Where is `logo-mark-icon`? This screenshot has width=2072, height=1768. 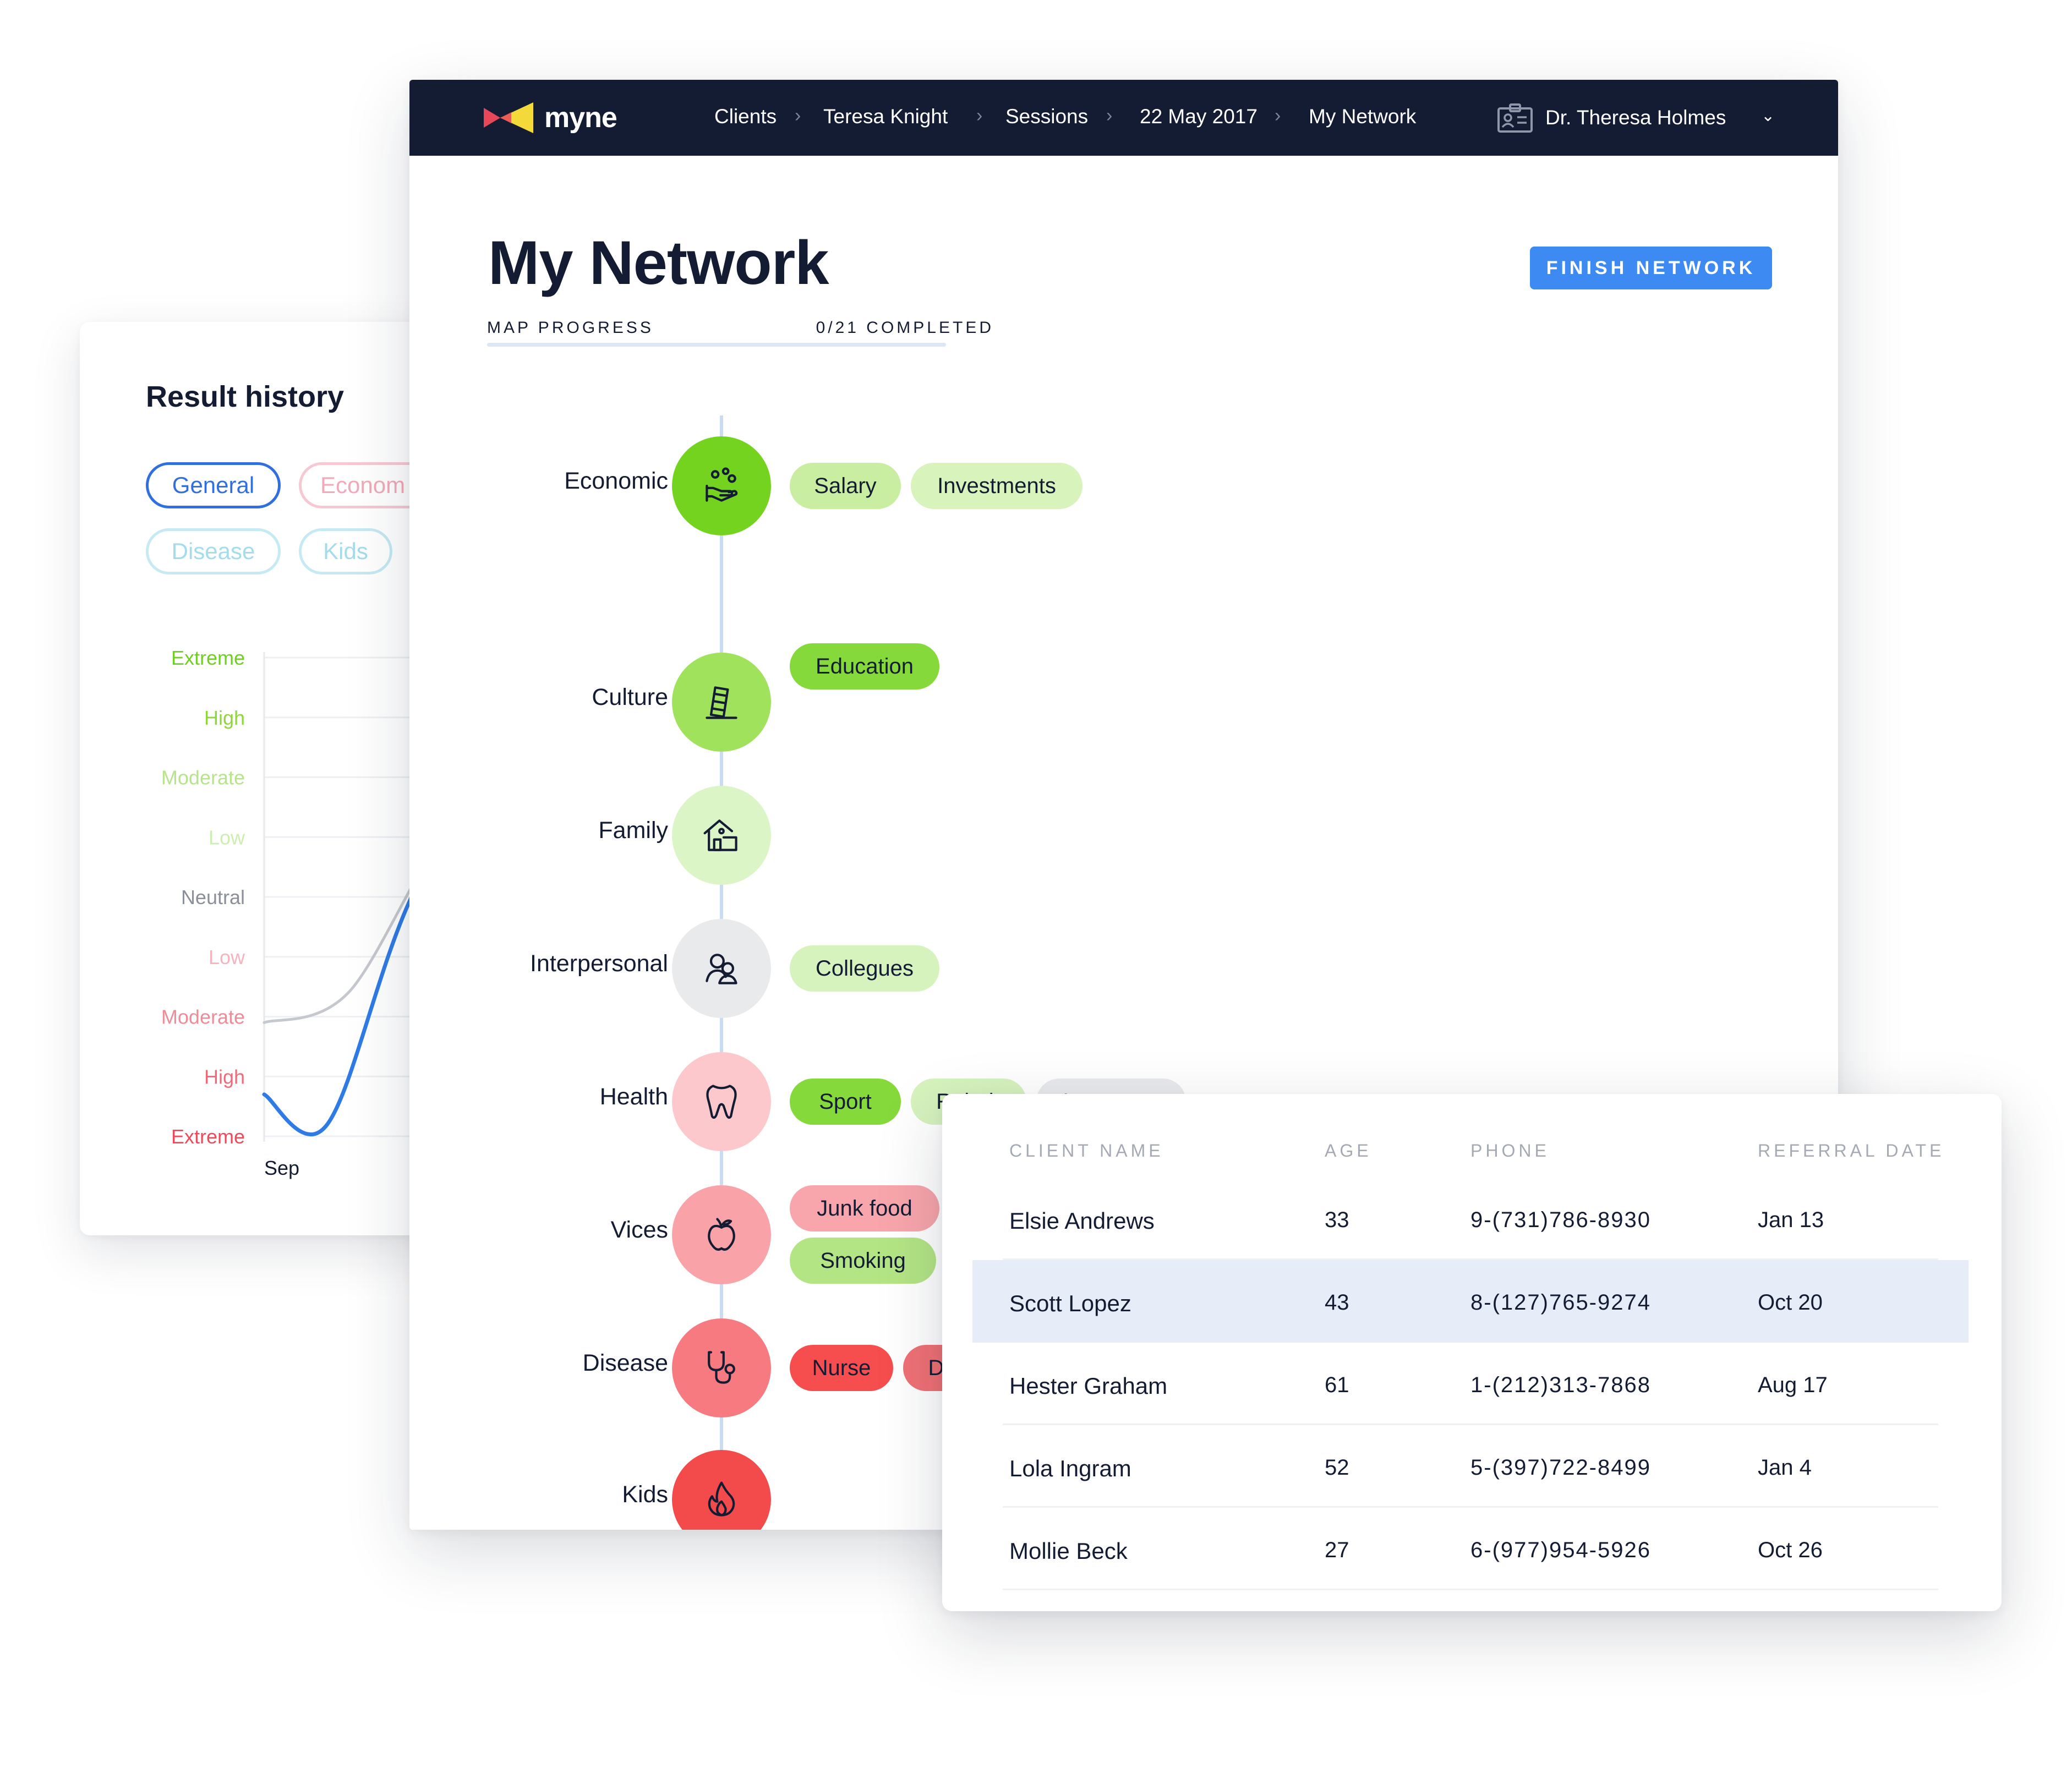
logo-mark-icon is located at coordinates (508, 117).